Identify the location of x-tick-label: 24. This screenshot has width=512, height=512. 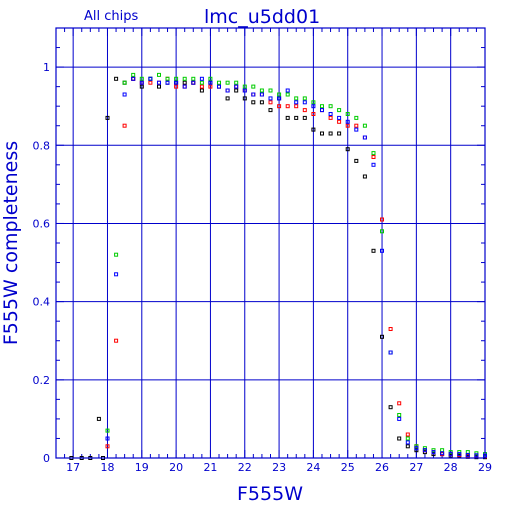
(313, 467).